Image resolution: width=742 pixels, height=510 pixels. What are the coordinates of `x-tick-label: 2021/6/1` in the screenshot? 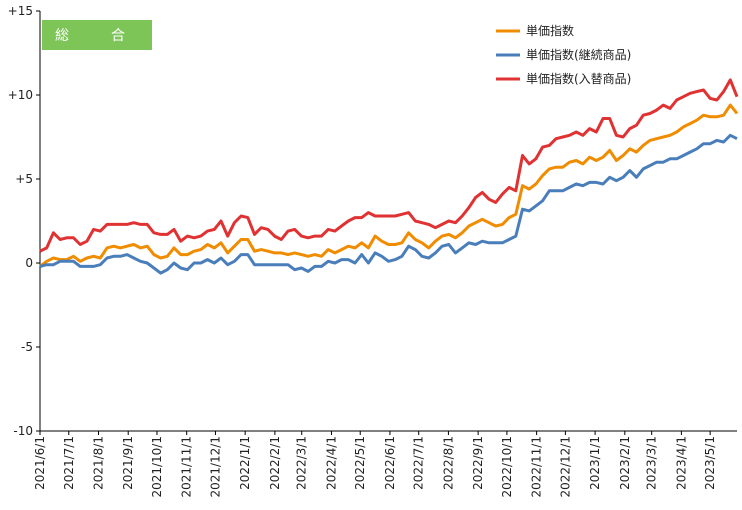 It's located at (40, 463).